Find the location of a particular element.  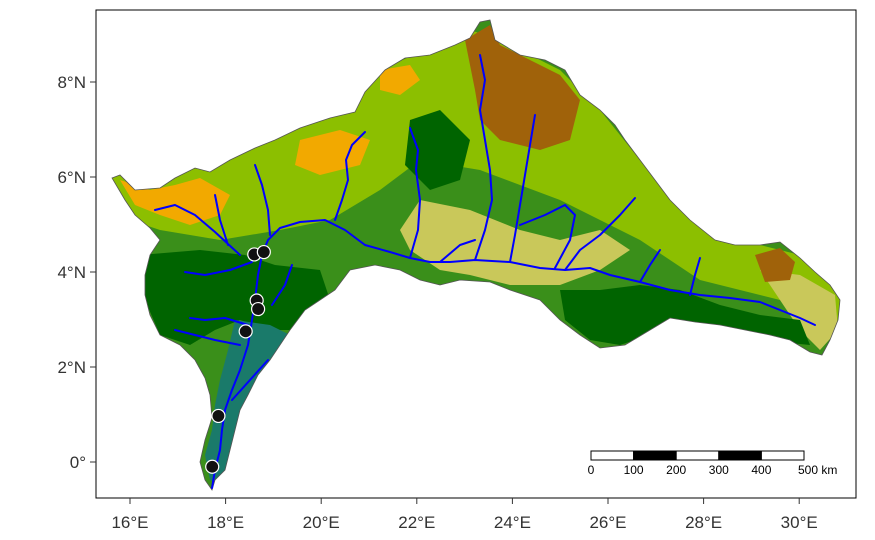

x-tick-label: 20°E is located at coordinates (321, 522).